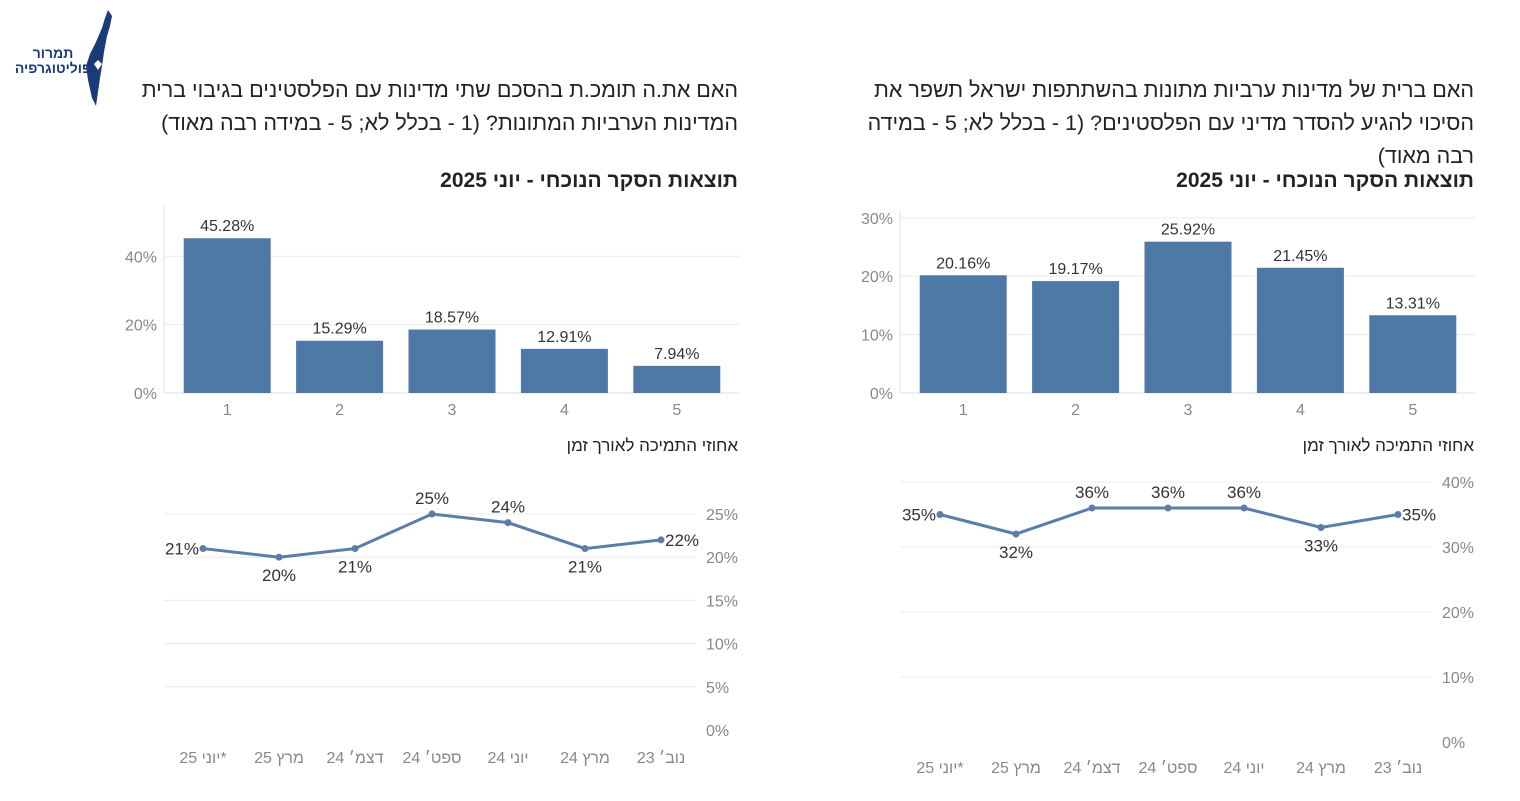  Describe the element at coordinates (722, 558) in the screenshot. I see `y-tick-label-left-line: 20%` at that location.